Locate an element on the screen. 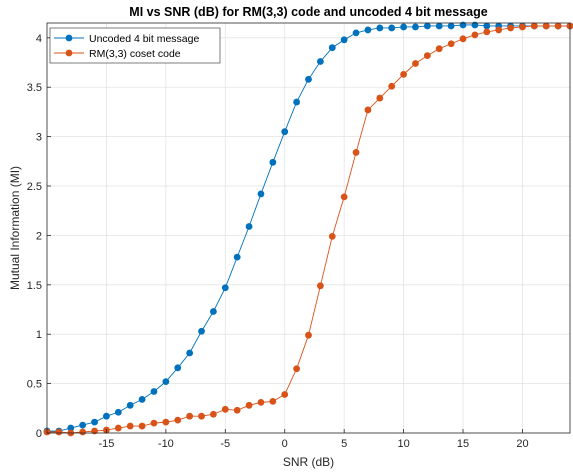 The width and height of the screenshot is (573, 472). y-tick-label: 0 is located at coordinates (39, 434).